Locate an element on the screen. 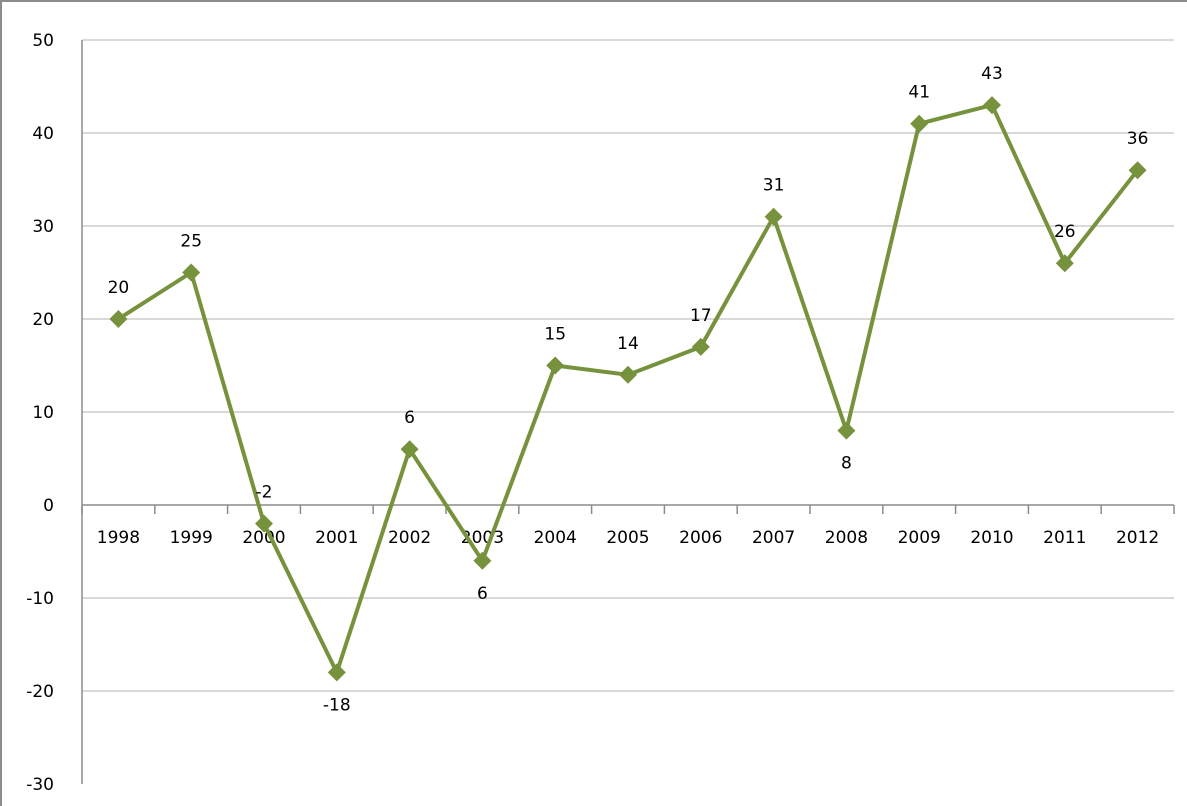 Image resolution: width=1187 pixels, height=806 pixels. x-tick-label: 2008 is located at coordinates (846, 538).